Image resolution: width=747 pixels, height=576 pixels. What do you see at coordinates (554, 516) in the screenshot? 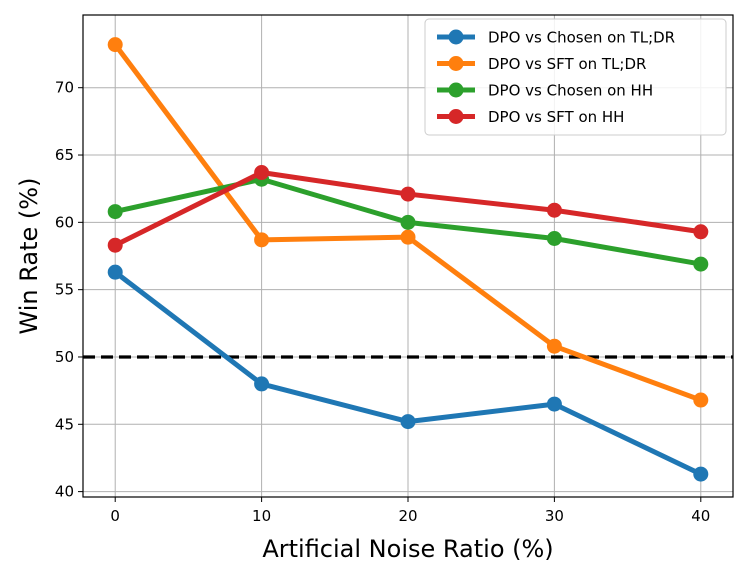
I see `x-tick-label: 30` at bounding box center [554, 516].